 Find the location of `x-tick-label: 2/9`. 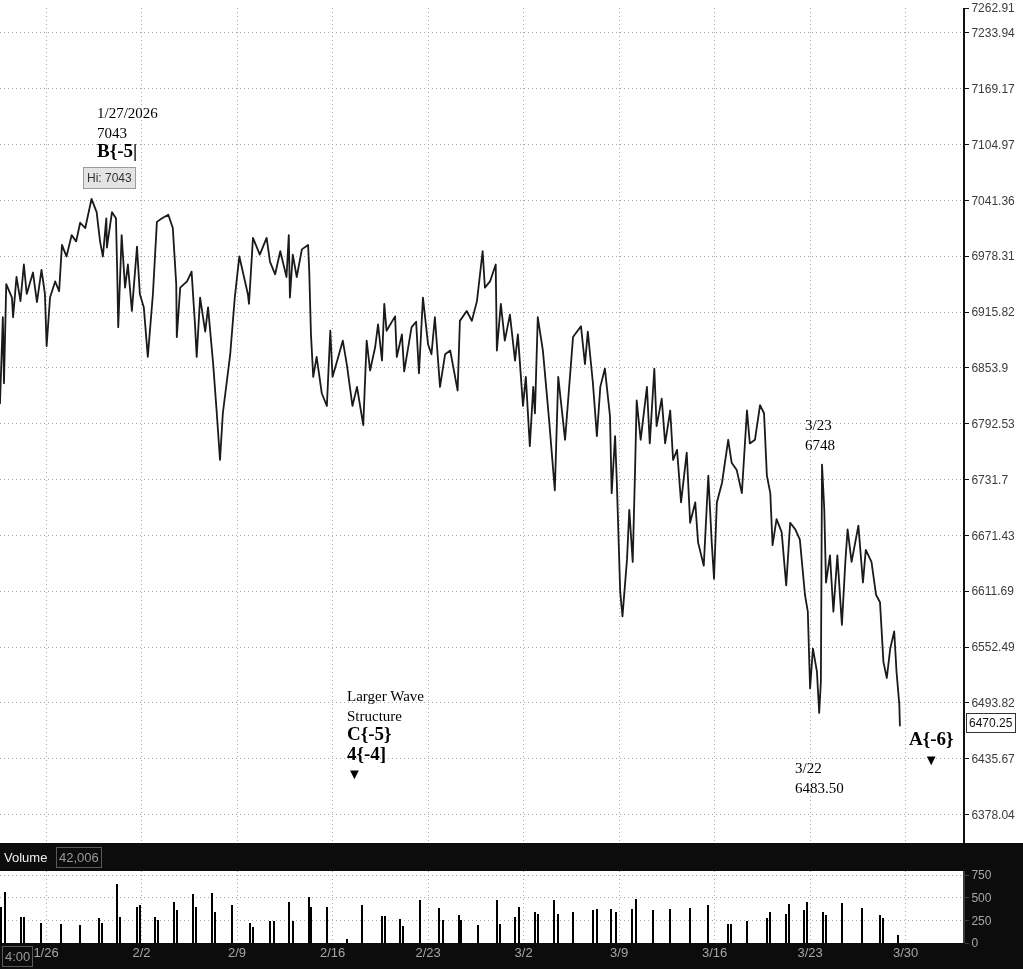

x-tick-label: 2/9 is located at coordinates (237, 952).